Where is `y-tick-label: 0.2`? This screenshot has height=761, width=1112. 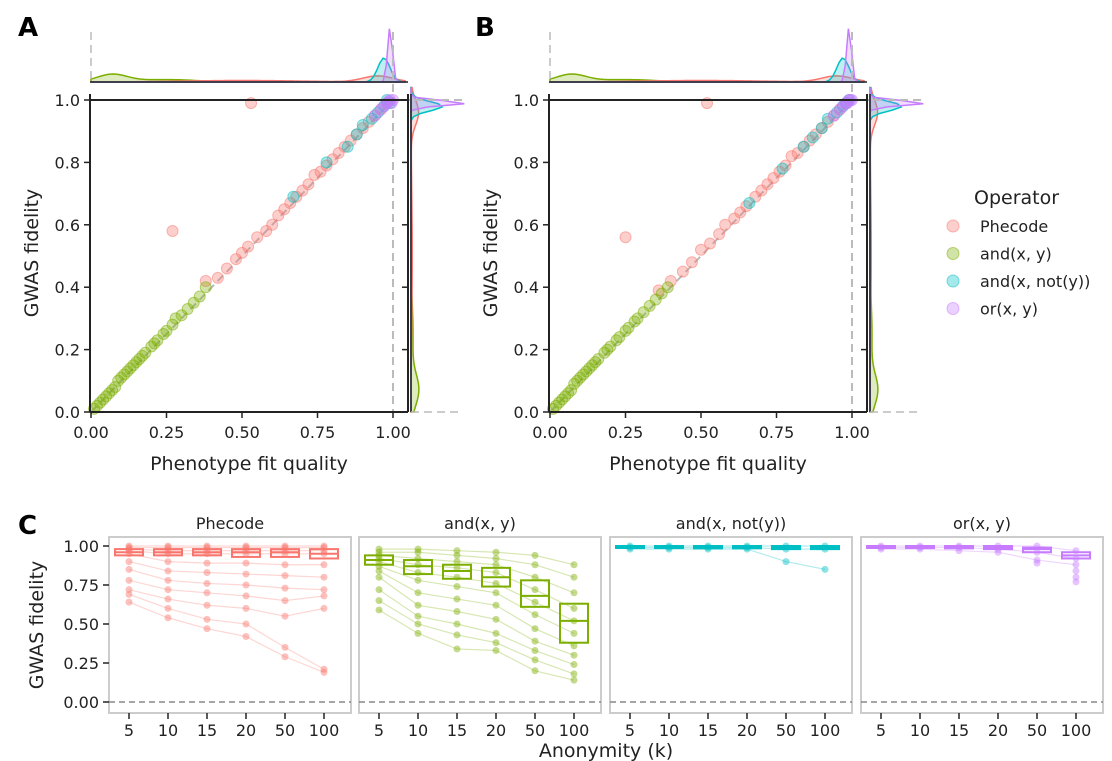
y-tick-label: 0.2 is located at coordinates (67, 350).